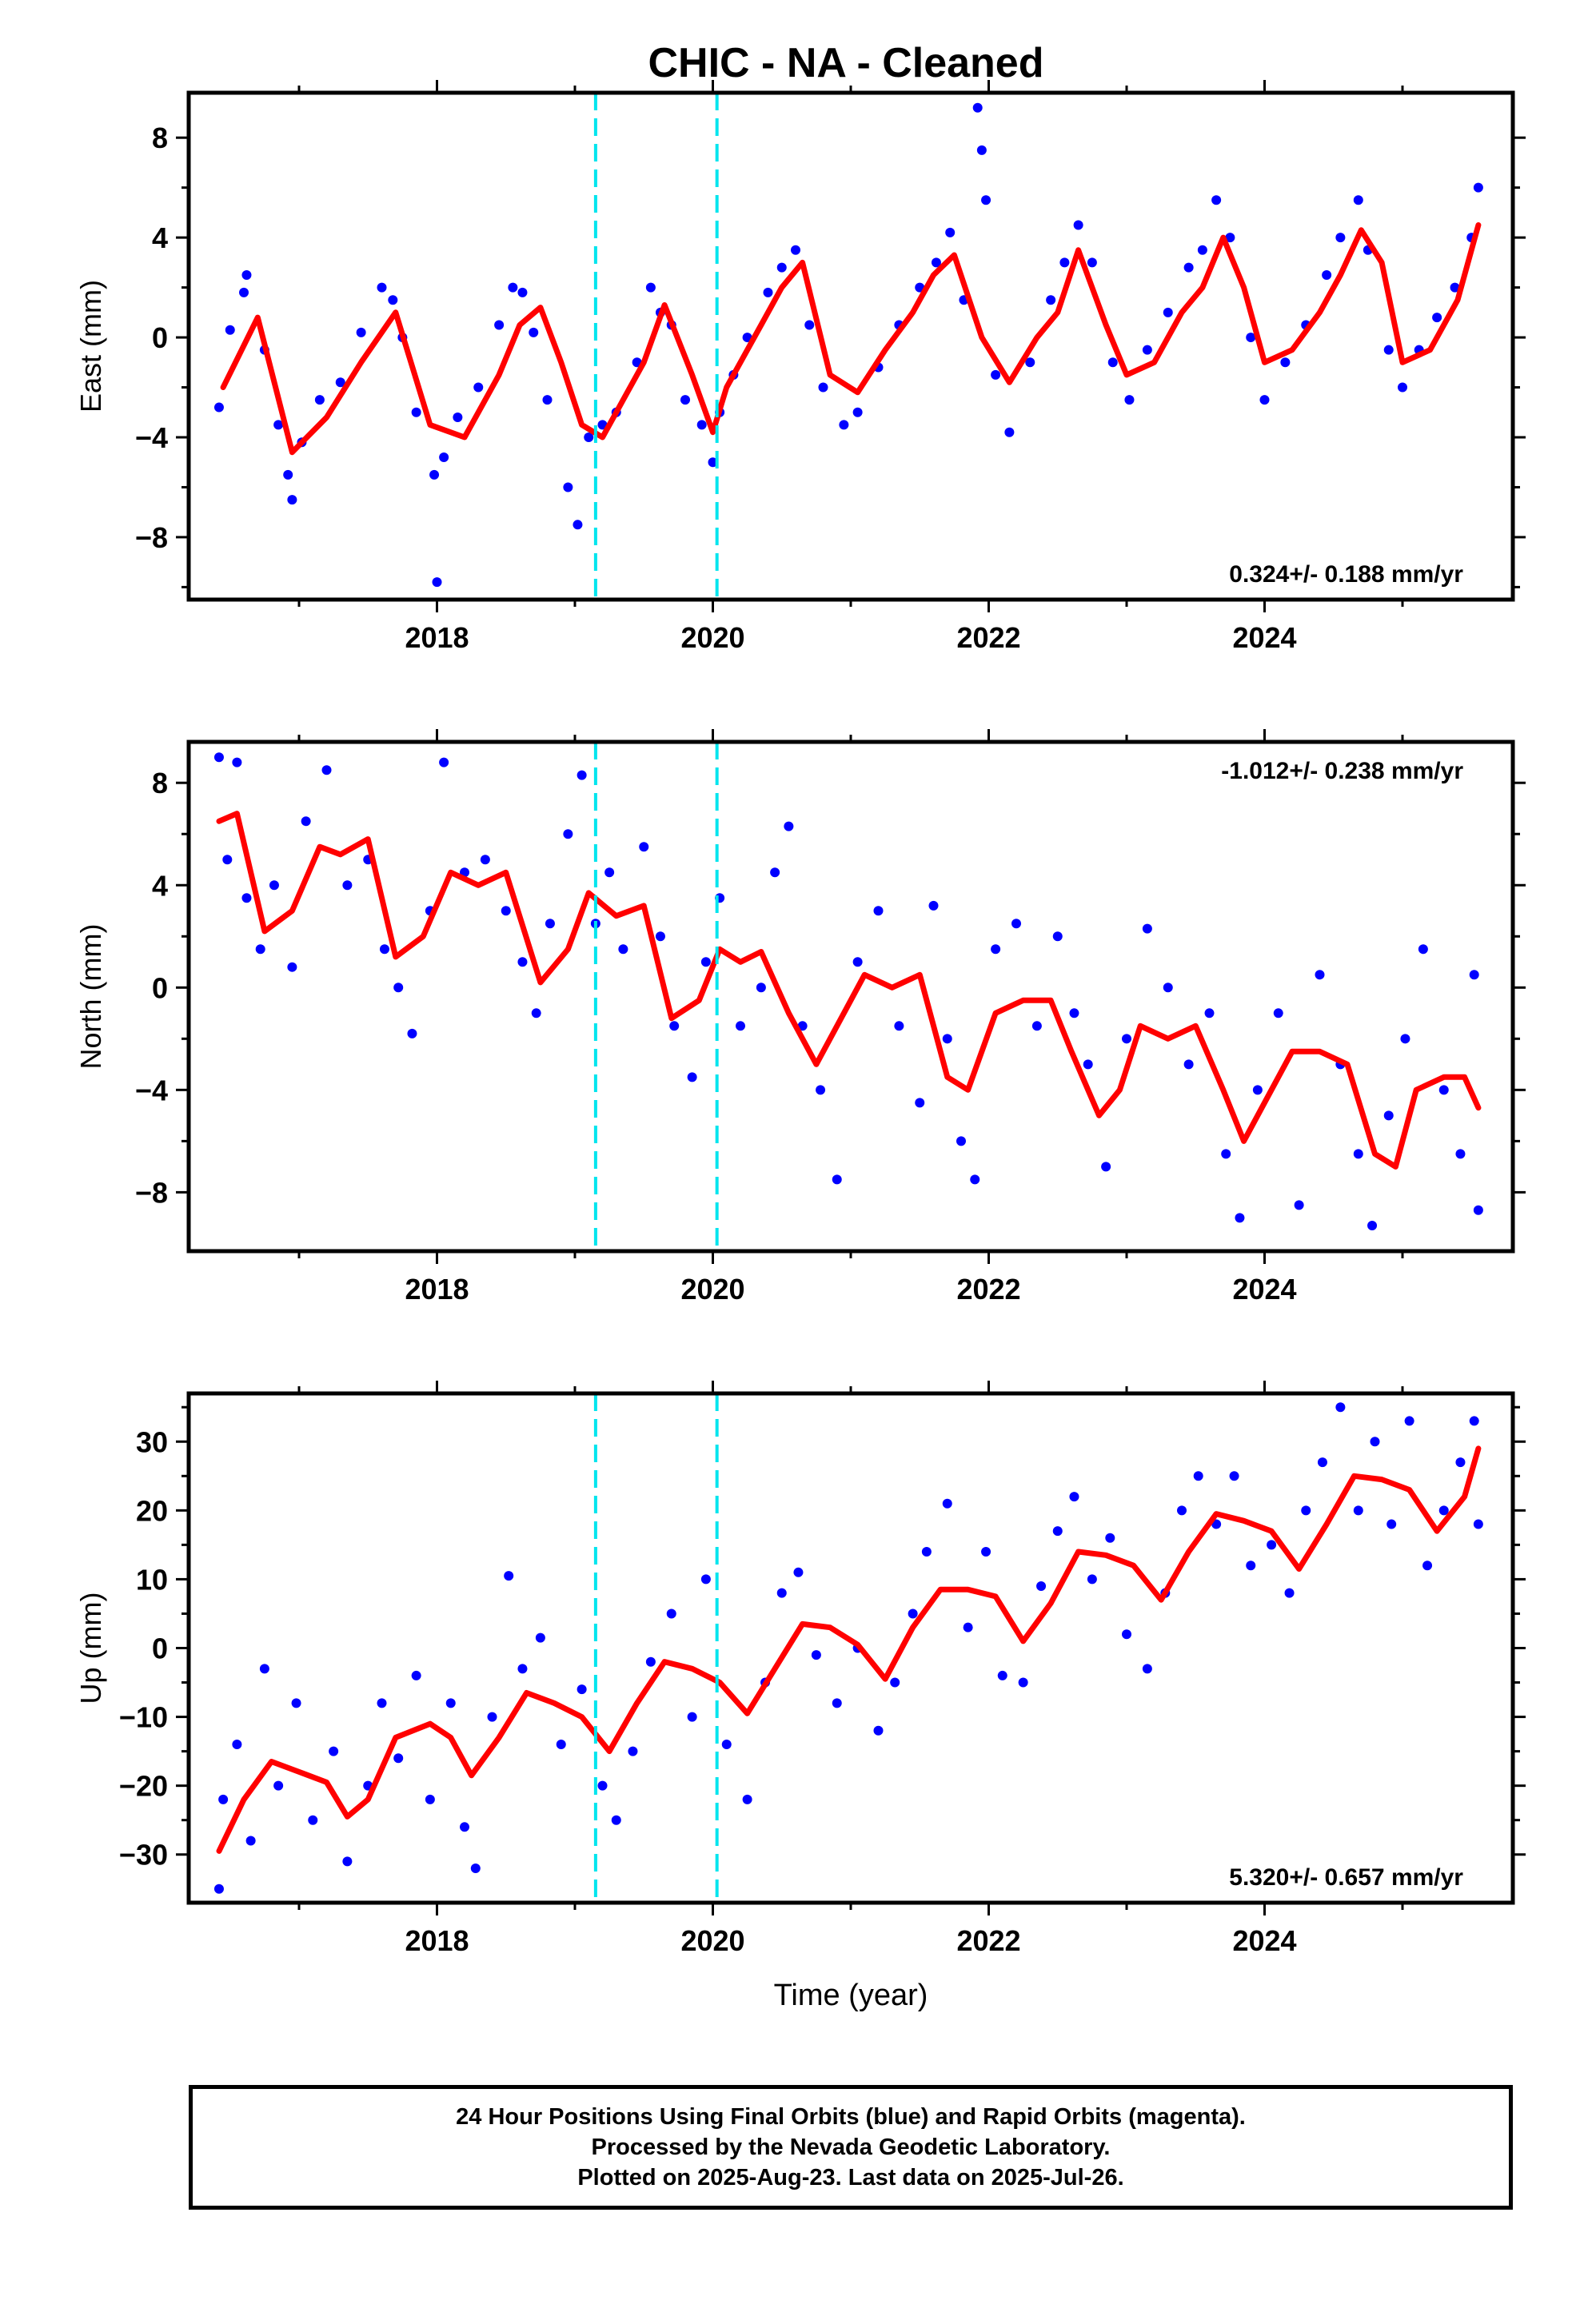 This screenshot has height=2324, width=1580. I want to click on north-fit-line, so click(849, 991).